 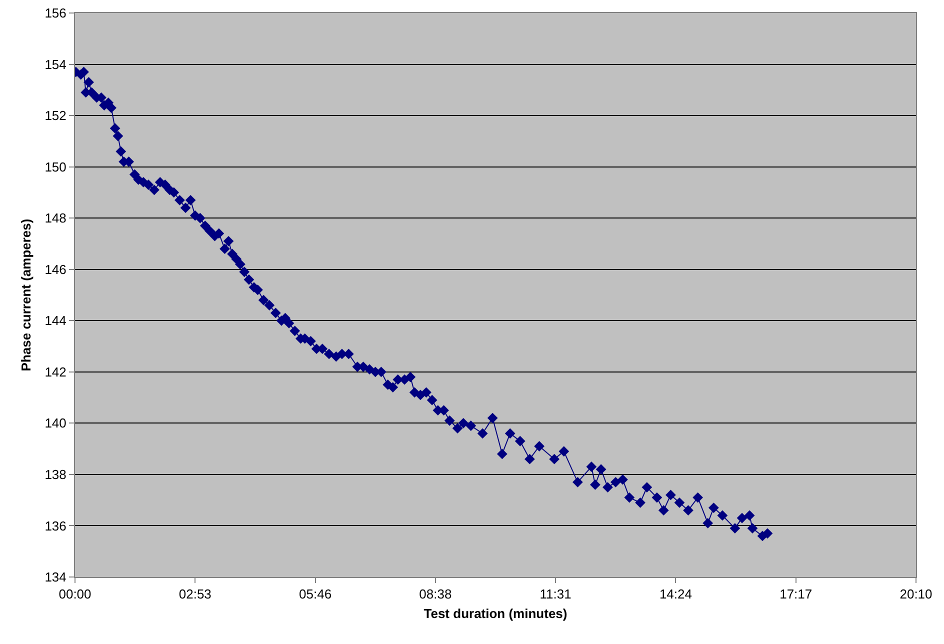 What do you see at coordinates (55, 526) in the screenshot?
I see `y-tick-label: 136` at bounding box center [55, 526].